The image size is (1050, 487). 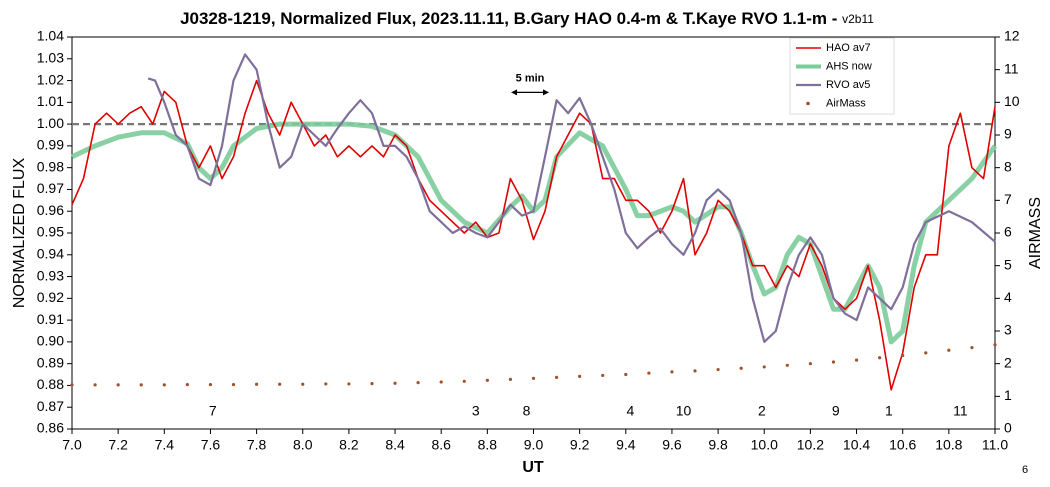 What do you see at coordinates (50, 428) in the screenshot?
I see `y-tick-label: 0.86` at bounding box center [50, 428].